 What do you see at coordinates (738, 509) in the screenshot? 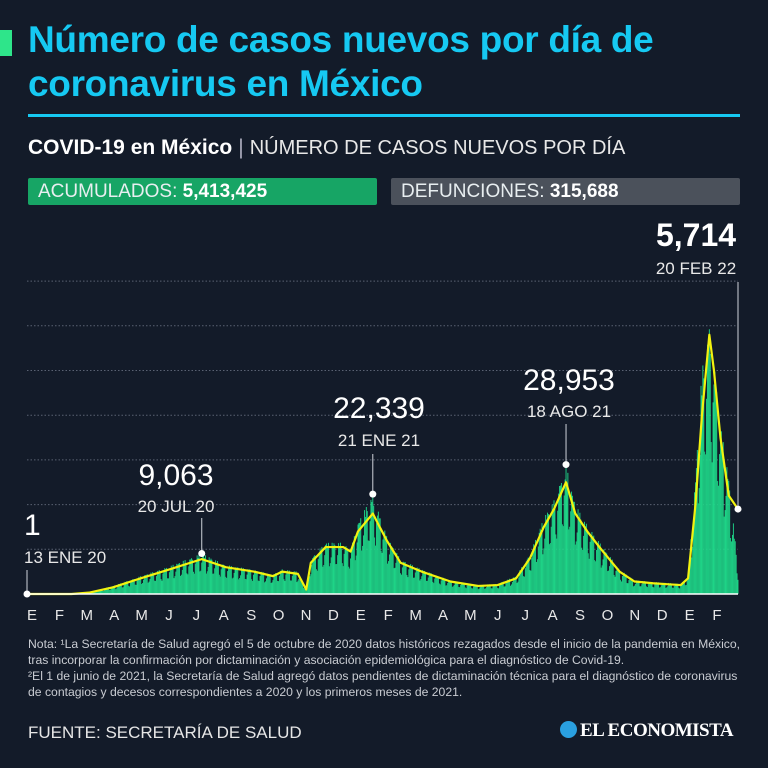
I see `annotation-dot` at bounding box center [738, 509].